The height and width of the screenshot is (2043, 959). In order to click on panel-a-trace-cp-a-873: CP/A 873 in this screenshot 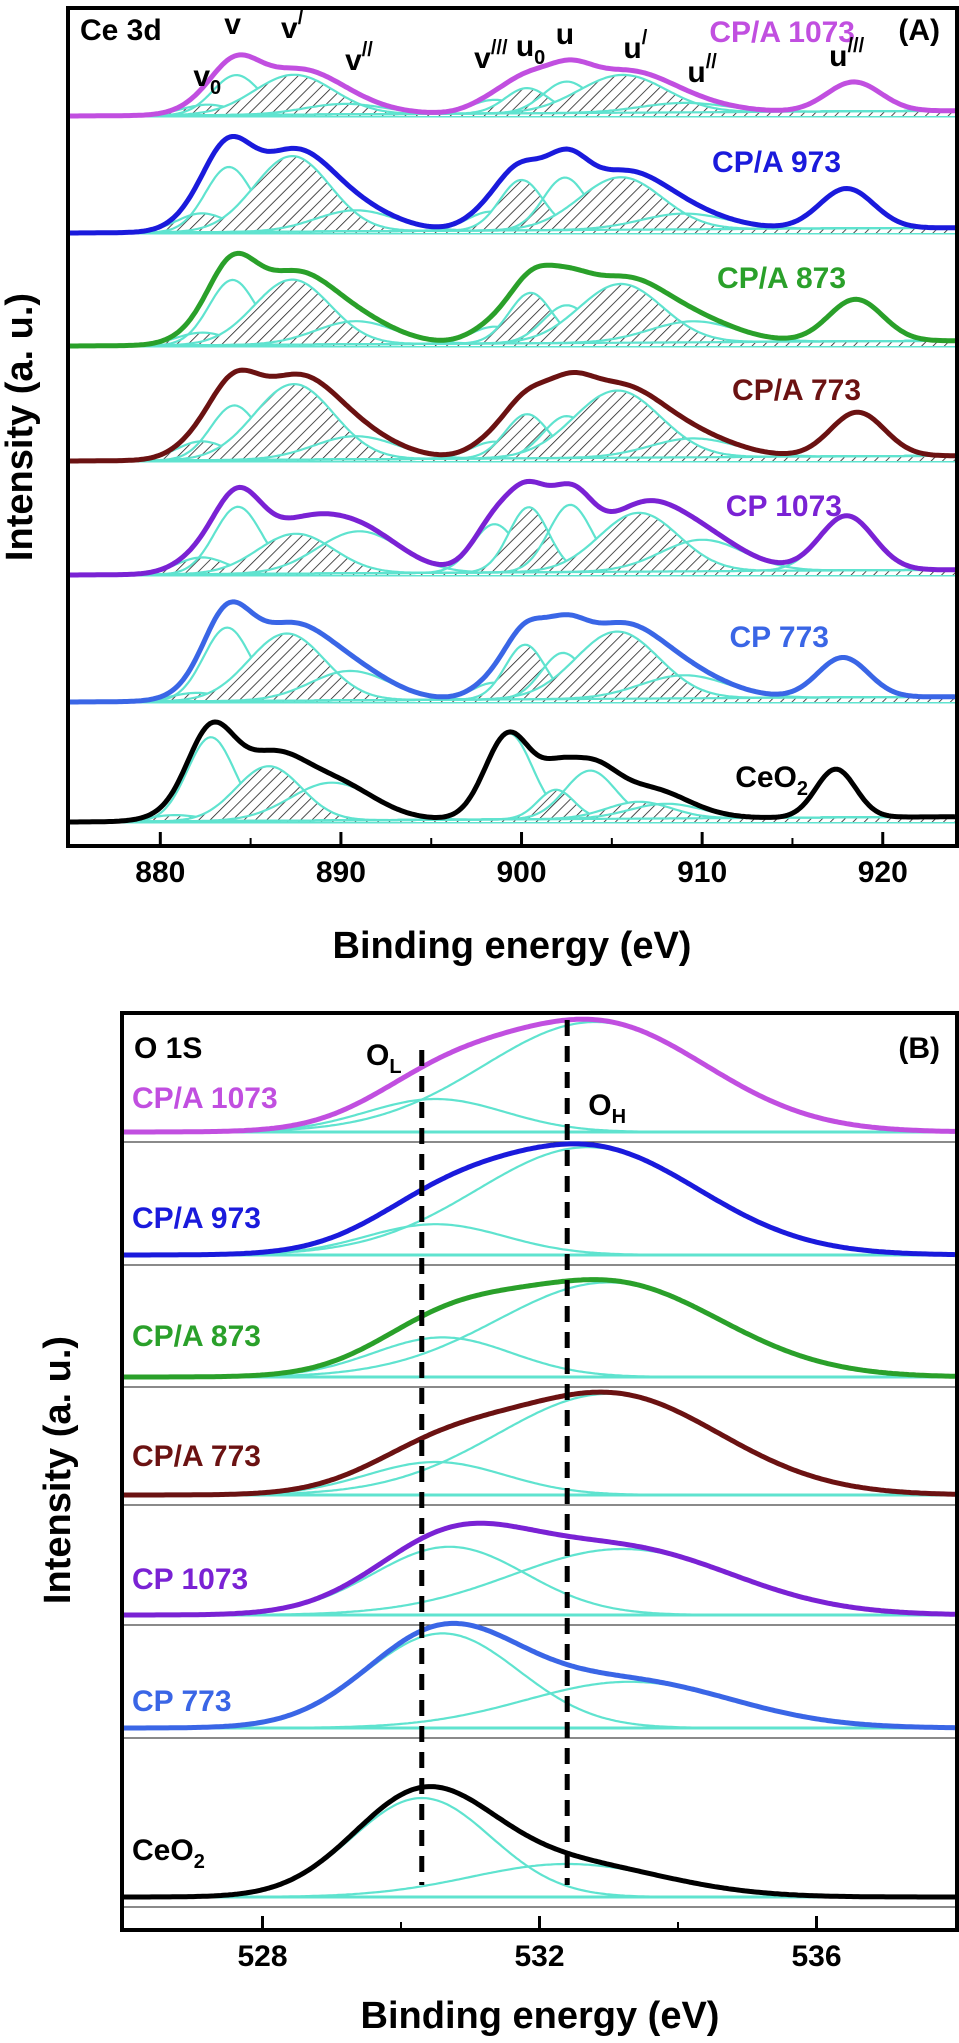, I will do `click(513, 299)`.